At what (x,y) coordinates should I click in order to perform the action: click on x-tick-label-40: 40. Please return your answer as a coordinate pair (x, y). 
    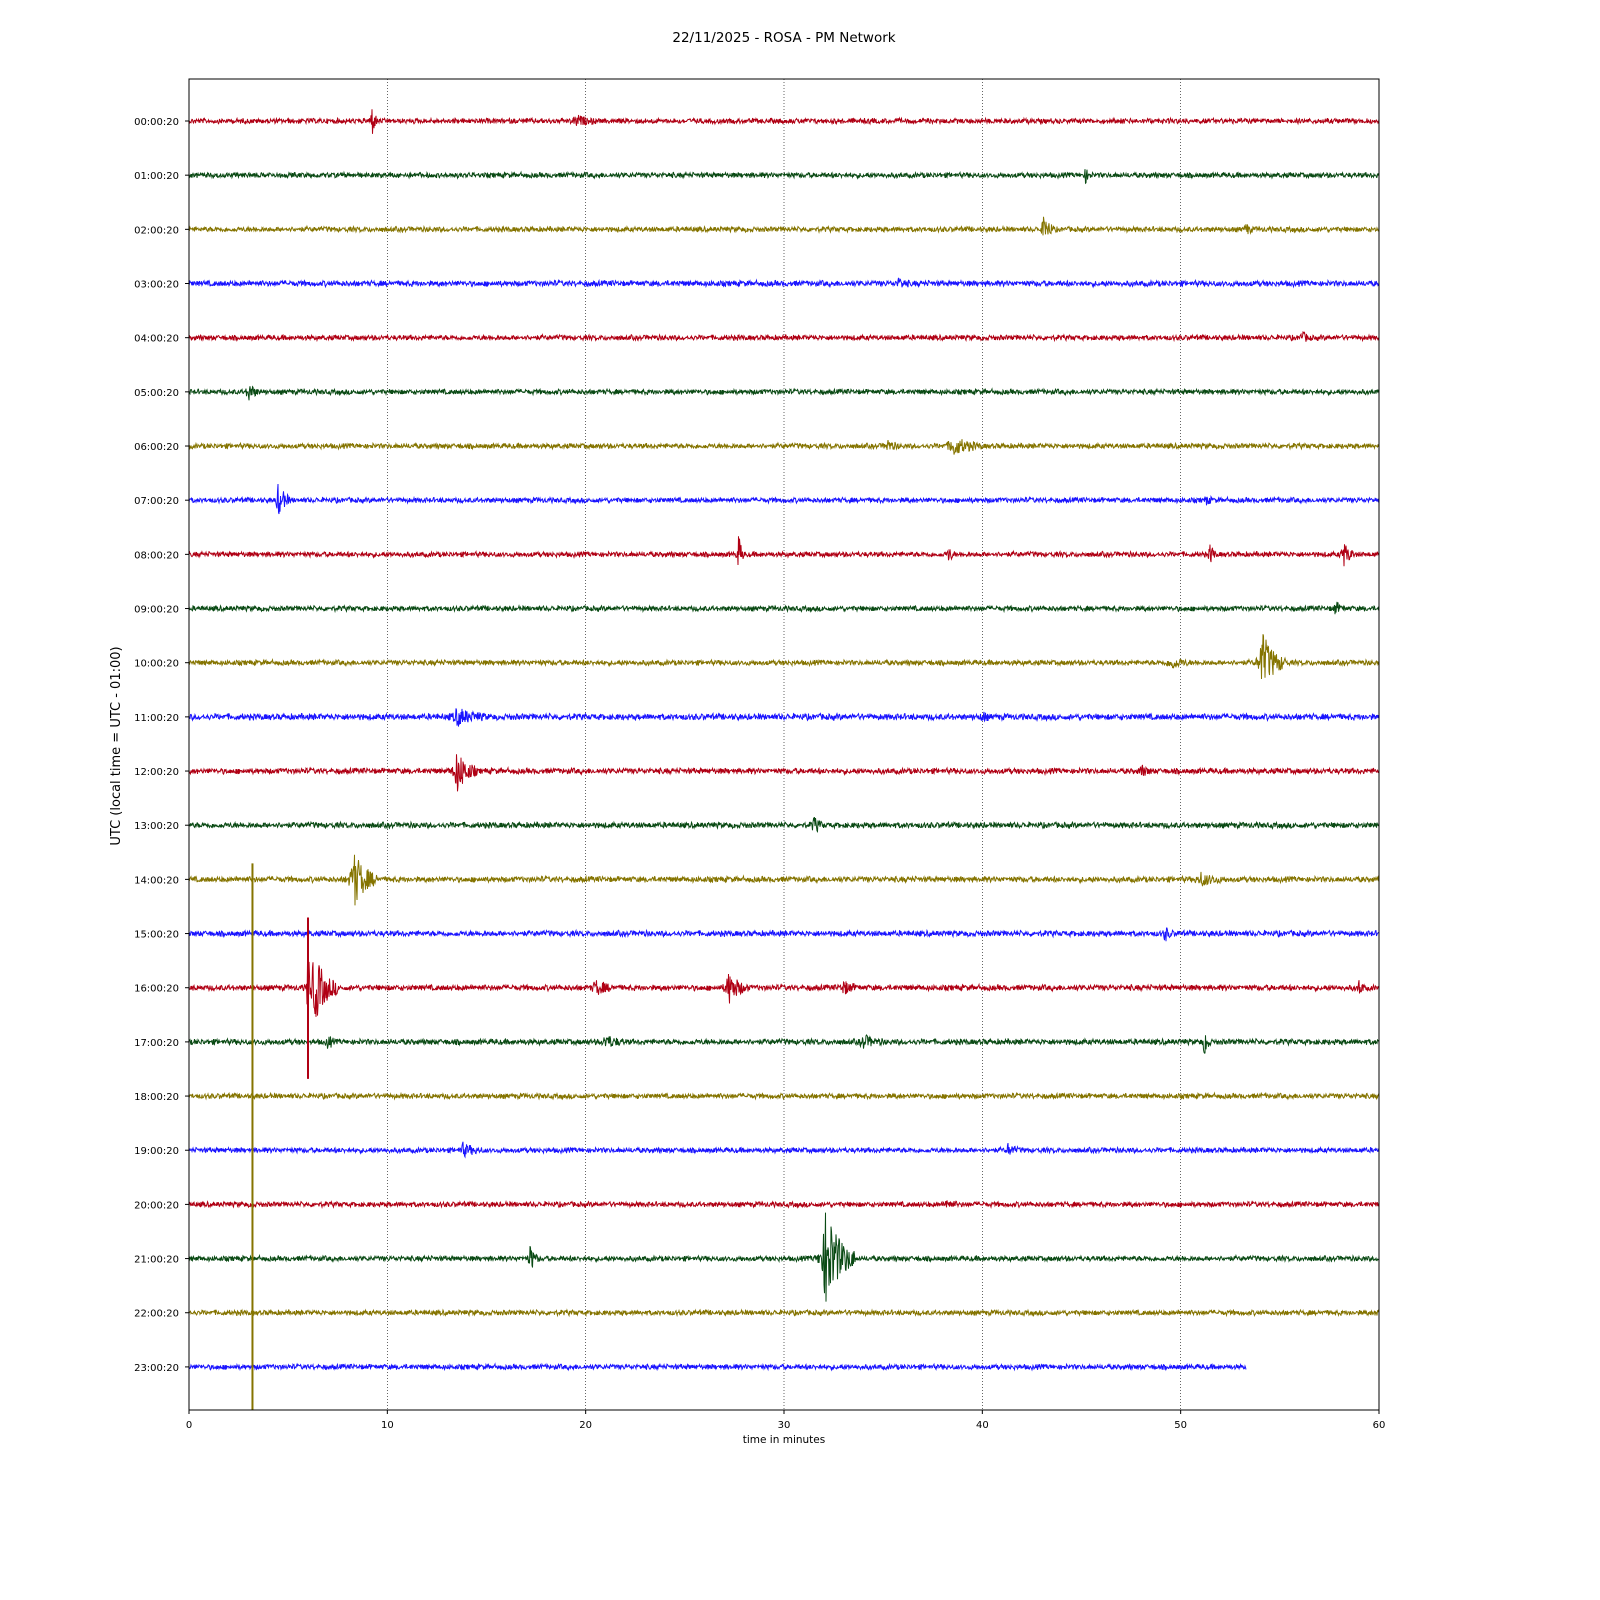
    Looking at the image, I should click on (982, 1425).